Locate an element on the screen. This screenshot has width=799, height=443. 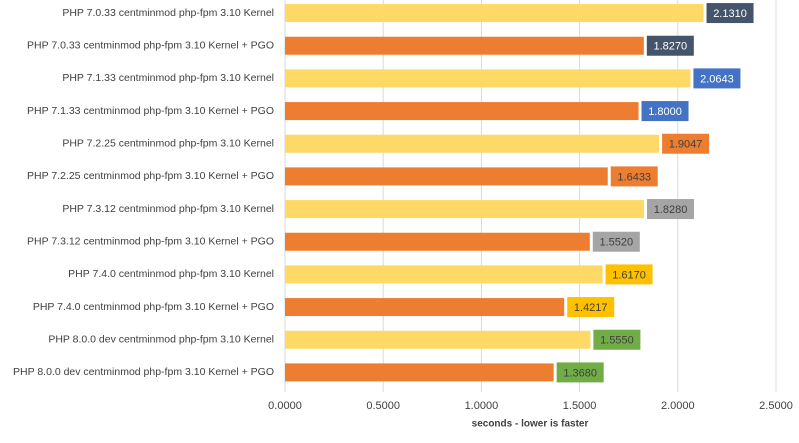
value-label: 1.8000 is located at coordinates (665, 112).